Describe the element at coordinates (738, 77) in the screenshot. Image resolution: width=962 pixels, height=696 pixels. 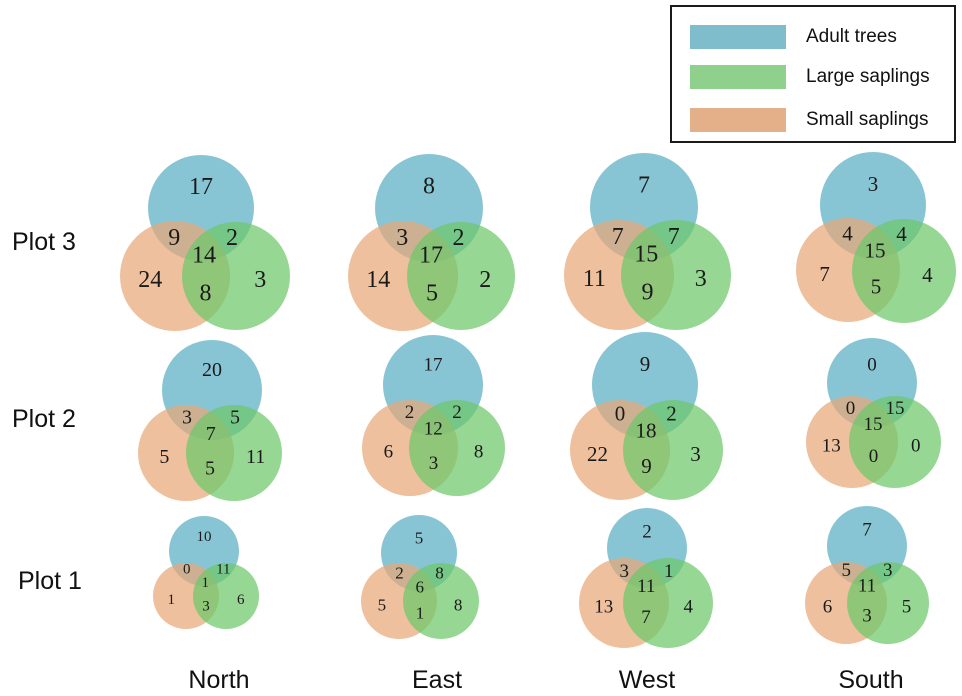
I see `legend-swatch-large-saplings` at that location.